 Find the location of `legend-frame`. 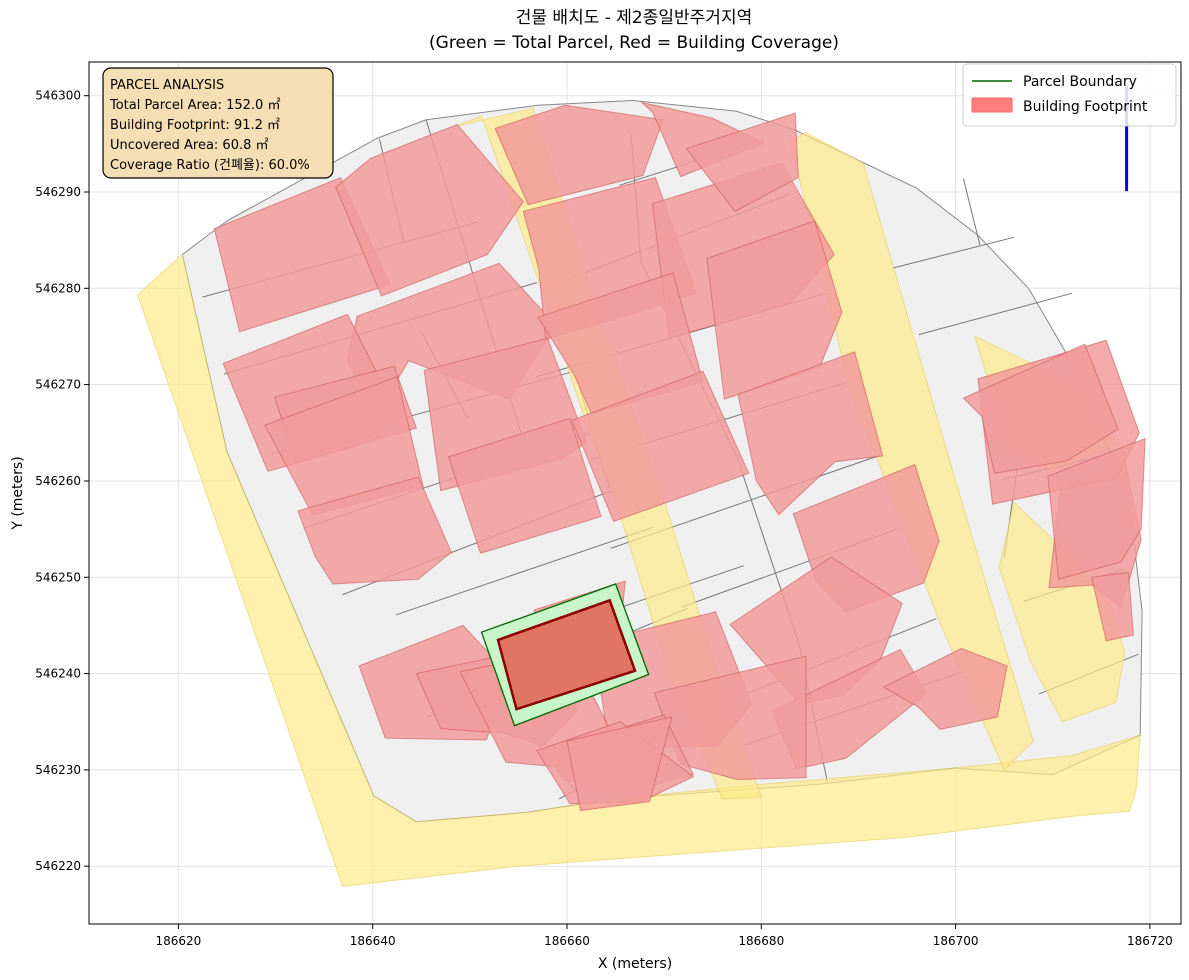

legend-frame is located at coordinates (1069, 95).